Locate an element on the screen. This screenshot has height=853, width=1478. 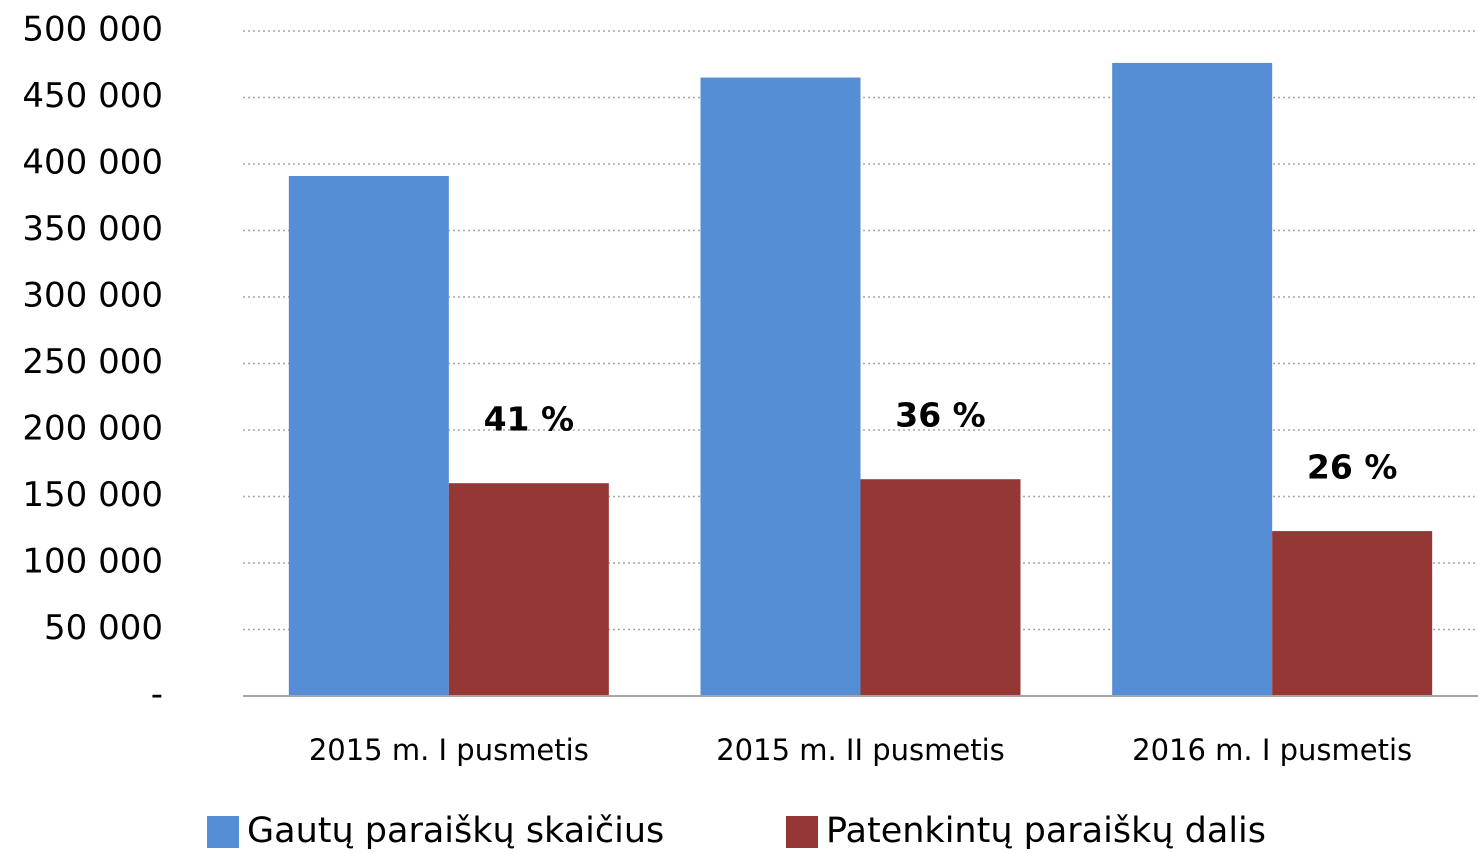
annotation: 41 % is located at coordinates (529, 419).